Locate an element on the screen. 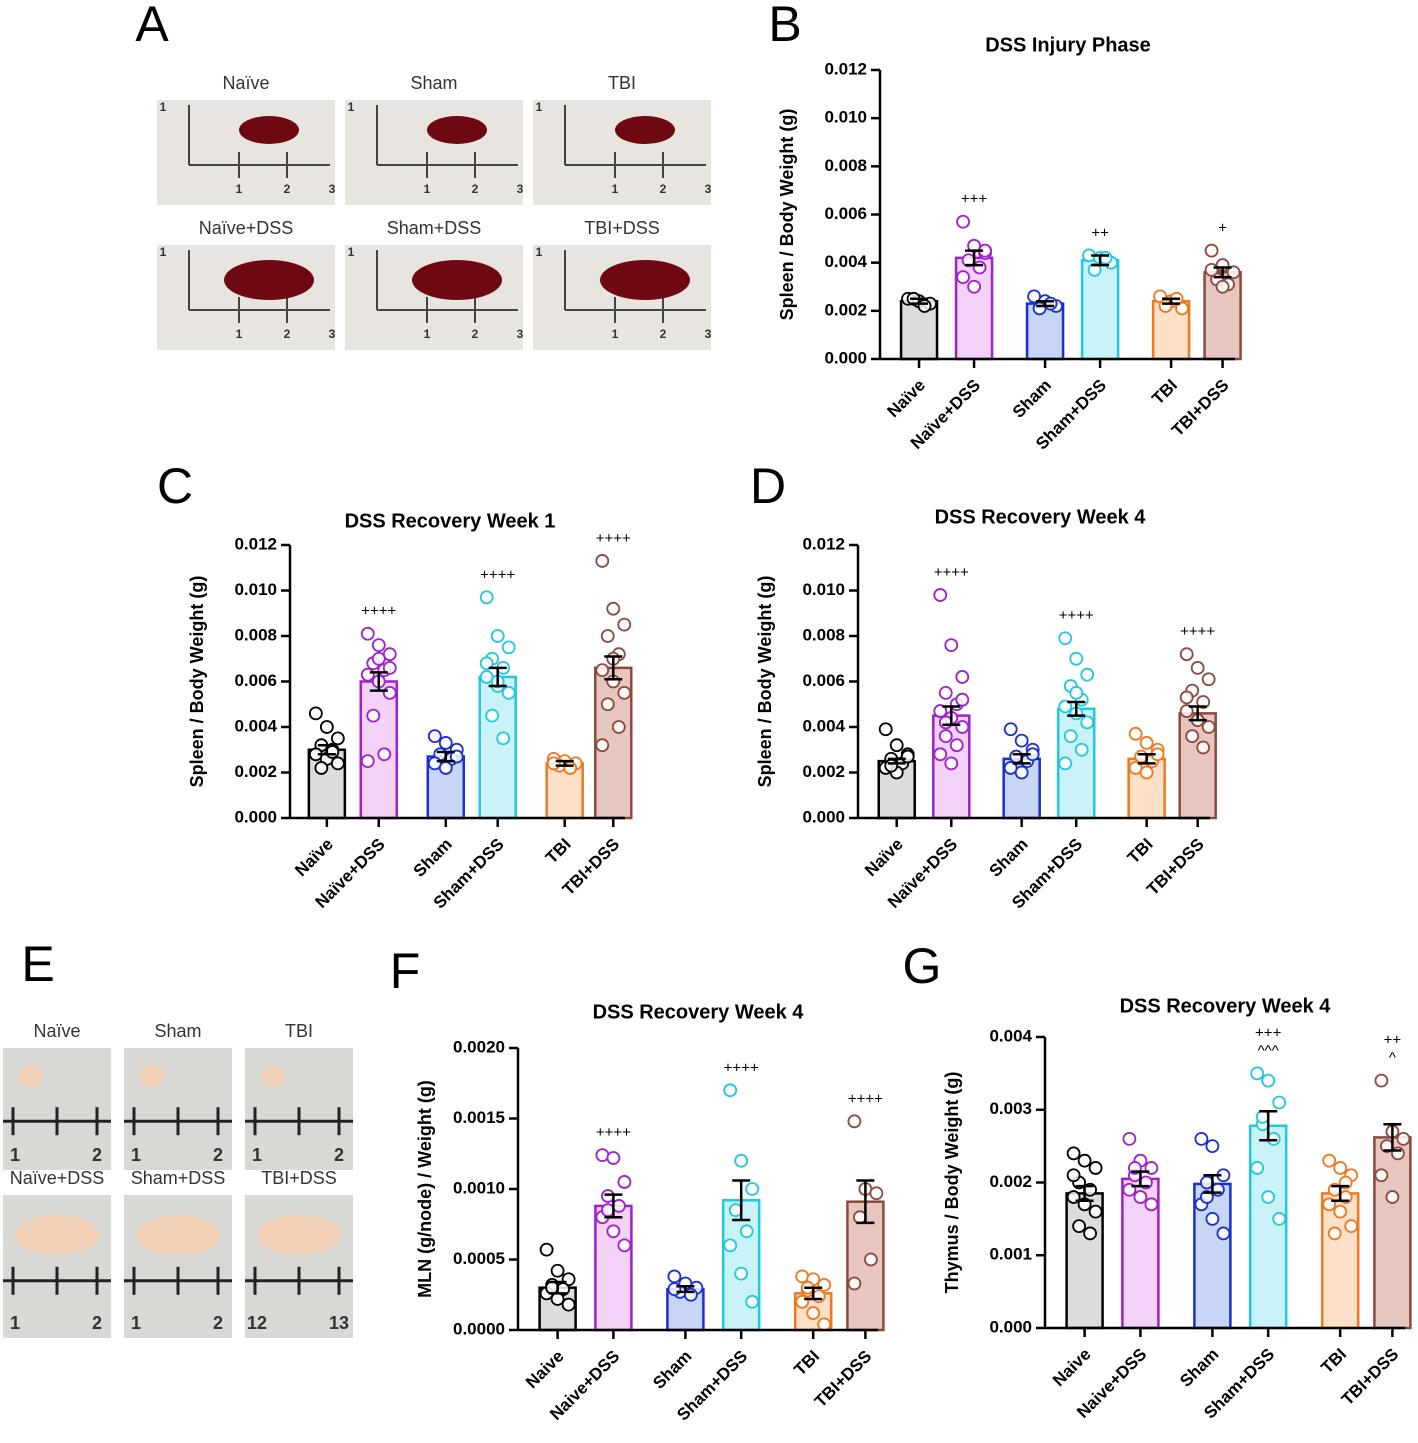 The image size is (1418, 1443). bar is located at coordinates (1392, 1233).